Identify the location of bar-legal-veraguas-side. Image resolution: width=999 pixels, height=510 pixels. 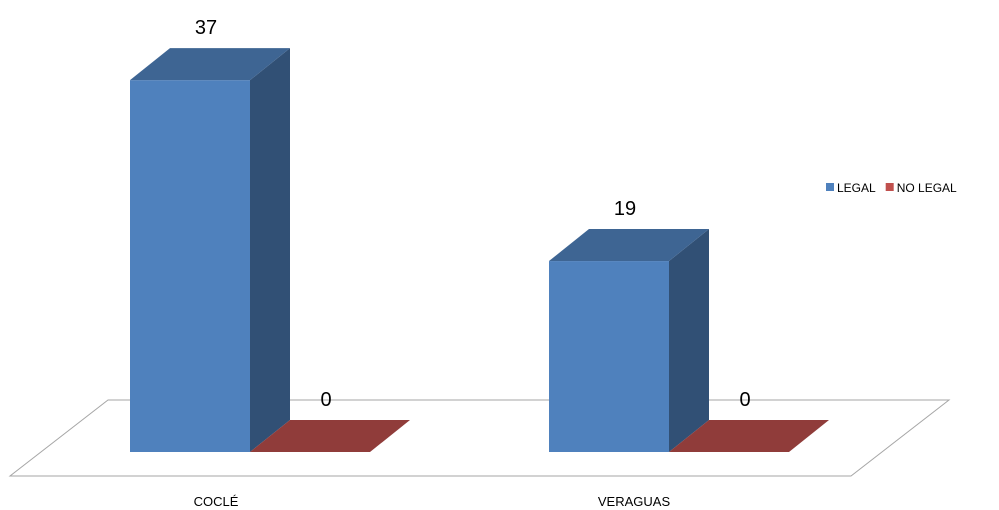
(689, 340).